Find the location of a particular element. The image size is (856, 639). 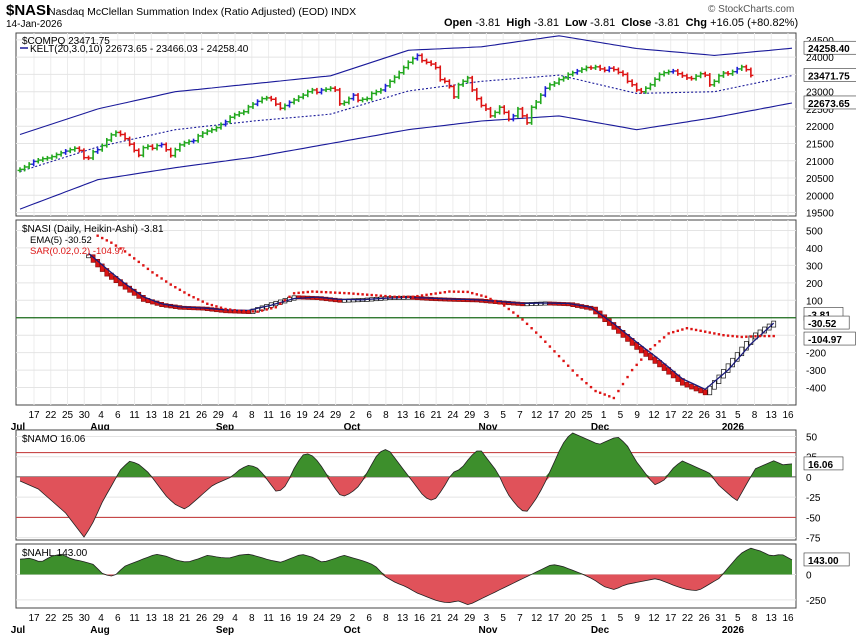

price-y-tick: 20000 is located at coordinates (820, 196).